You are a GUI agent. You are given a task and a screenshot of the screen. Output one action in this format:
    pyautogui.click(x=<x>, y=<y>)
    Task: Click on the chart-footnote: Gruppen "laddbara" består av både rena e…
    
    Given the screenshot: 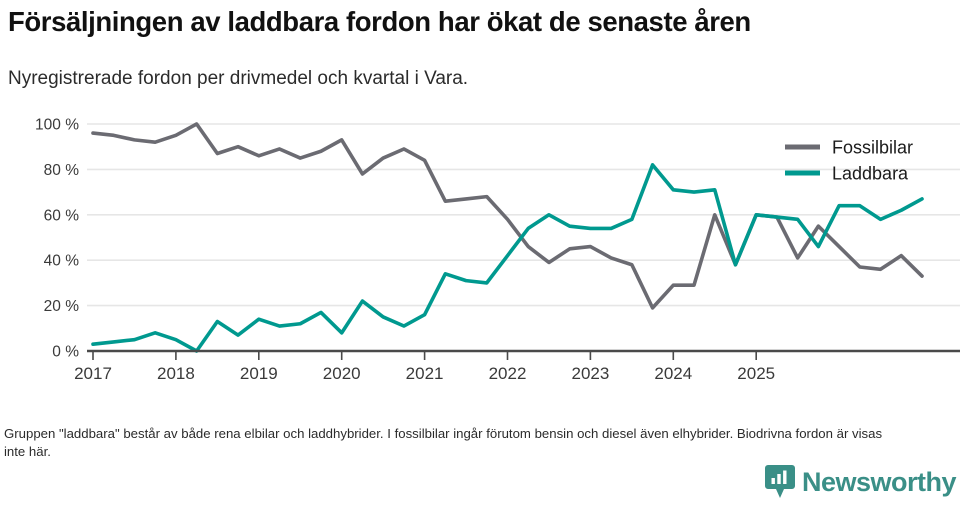 What is the action you would take?
    pyautogui.click(x=443, y=443)
    